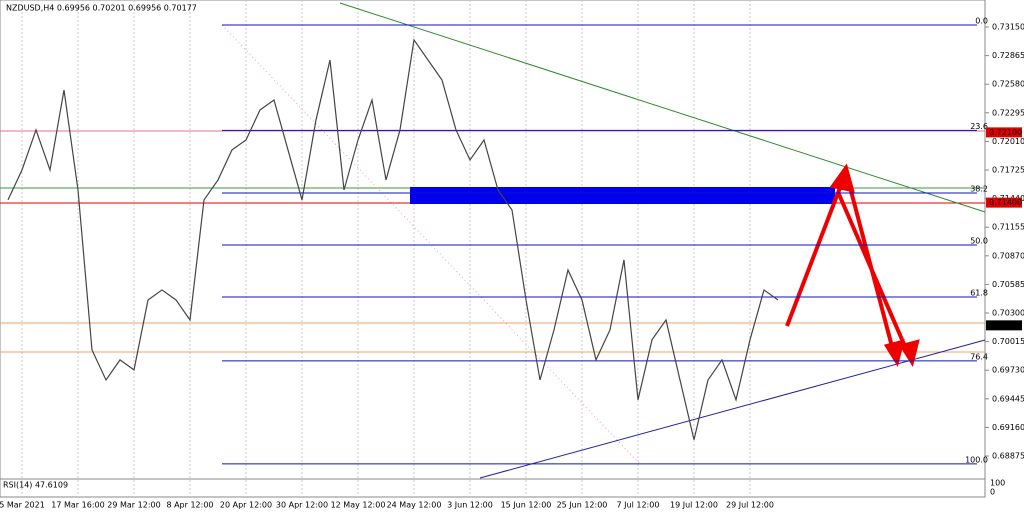  Describe the element at coordinates (1008, 398) in the screenshot. I see `y-tick-label: 0.69445` at that location.